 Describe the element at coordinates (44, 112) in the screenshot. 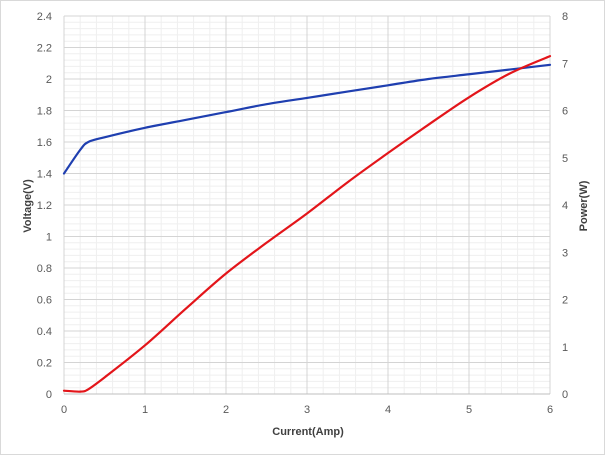

I see `y-tick-label: 1.8` at that location.